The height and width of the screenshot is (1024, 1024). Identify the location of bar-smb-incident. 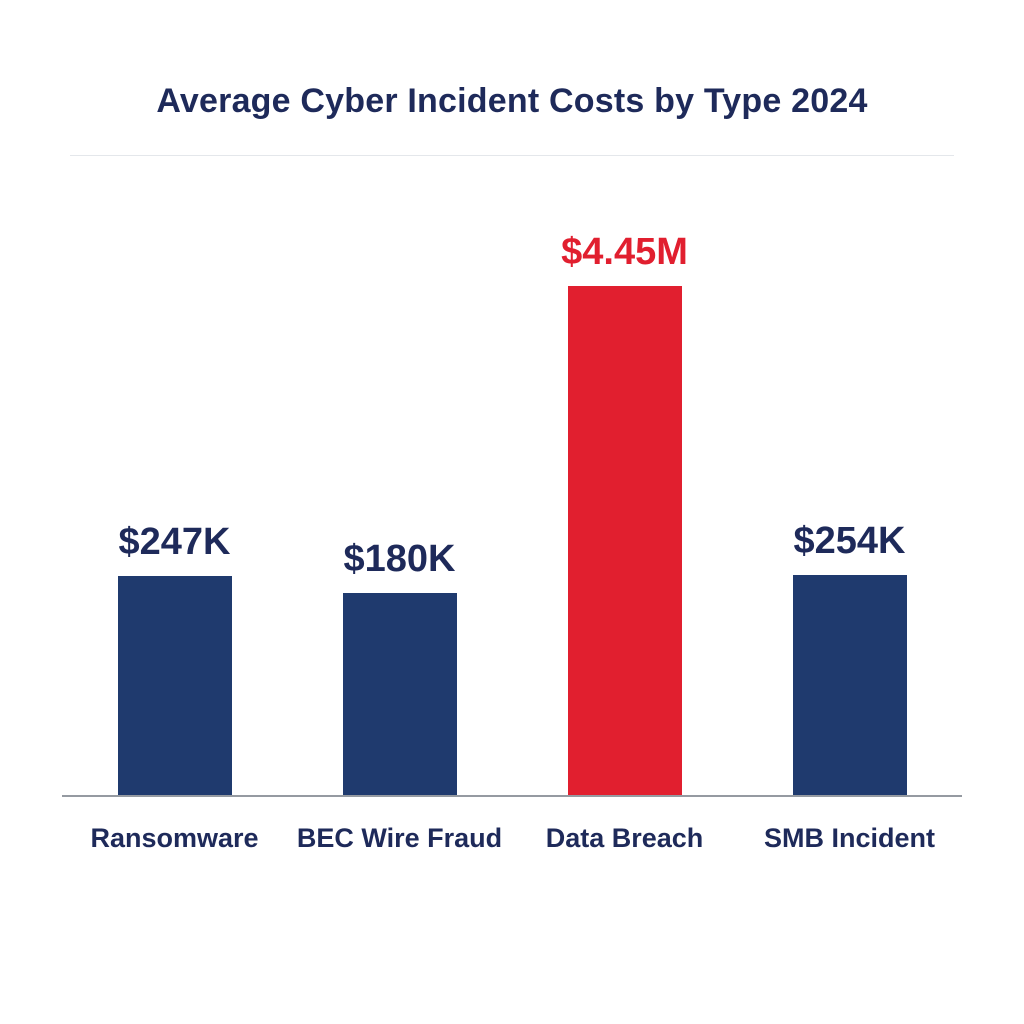
(849, 685).